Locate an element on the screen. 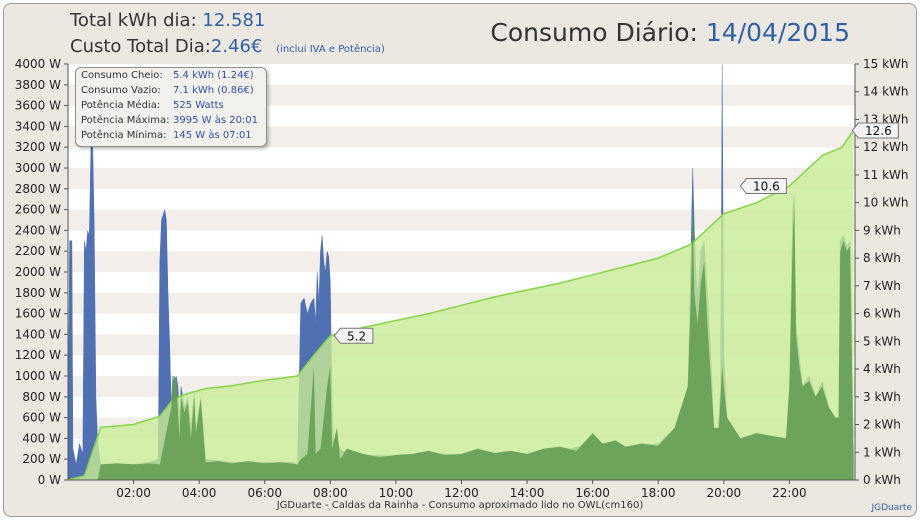 Image resolution: width=920 pixels, height=520 pixels. x-tick-label: 04:00 is located at coordinates (199, 493).